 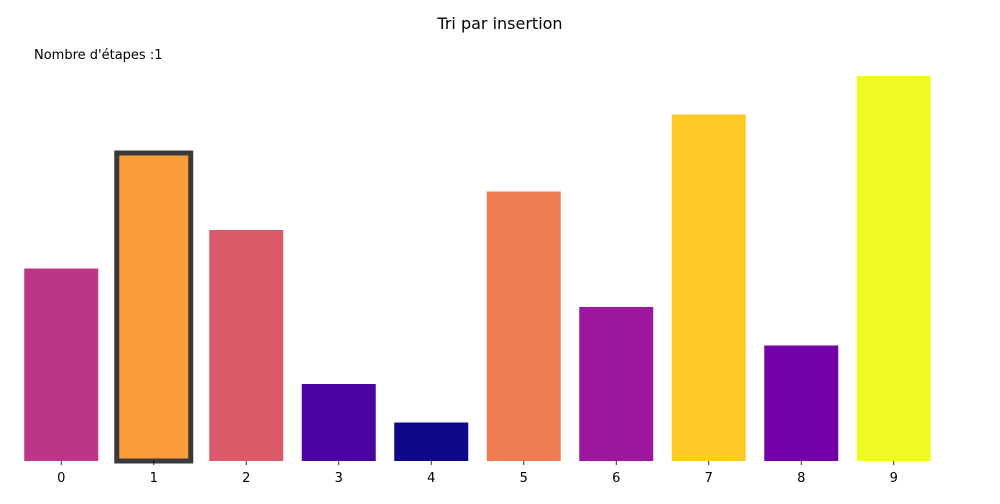 What do you see at coordinates (431, 478) in the screenshot?
I see `x-tick-label-4: 4` at bounding box center [431, 478].